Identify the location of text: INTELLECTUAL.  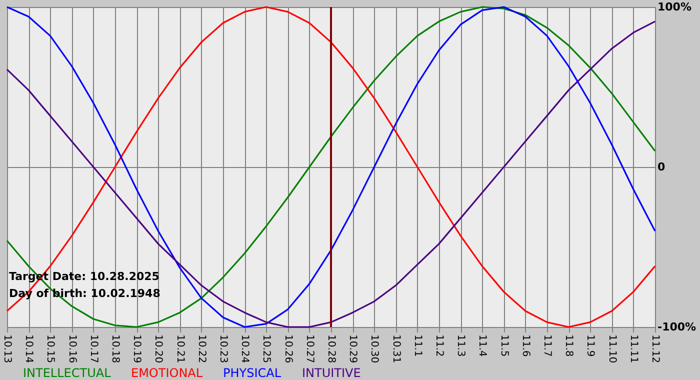
(67, 373).